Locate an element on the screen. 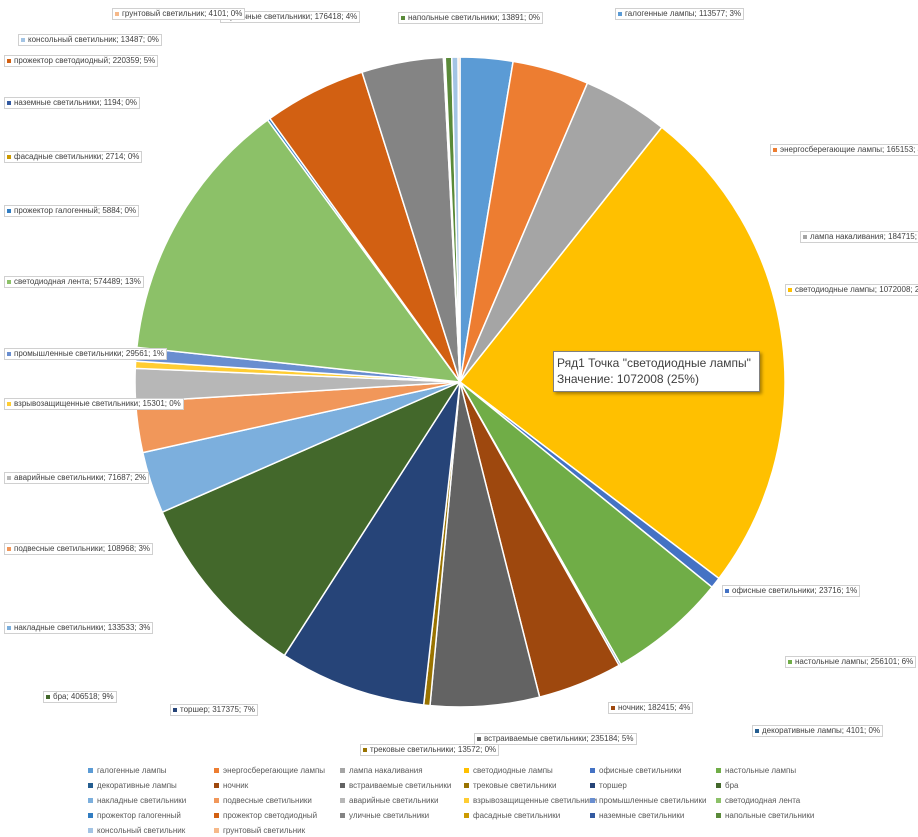  data-label-26: грунтовый светильник; 4101; 0% is located at coordinates (179, 14).